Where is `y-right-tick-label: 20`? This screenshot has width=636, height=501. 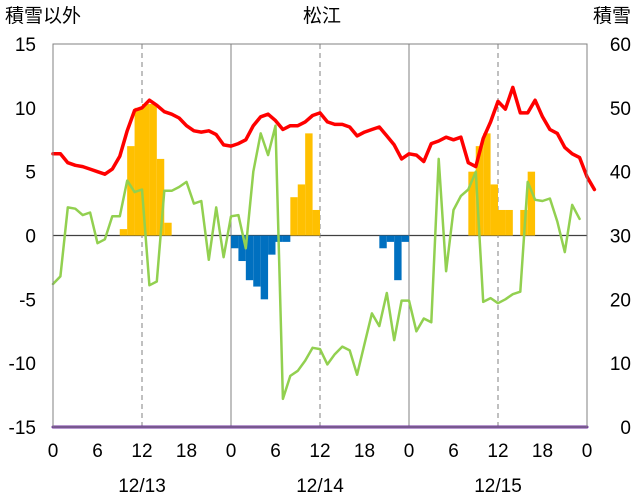 y-right-tick-label: 20 is located at coordinates (620, 300).